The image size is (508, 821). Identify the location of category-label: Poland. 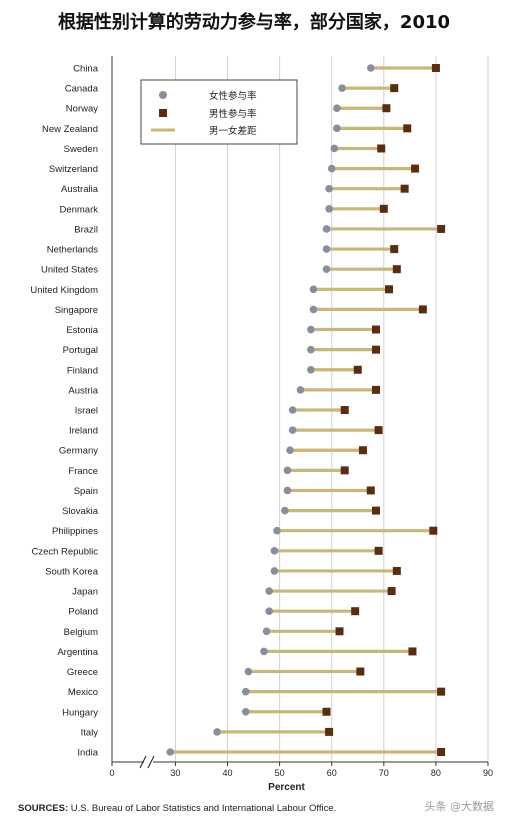
(83, 612).